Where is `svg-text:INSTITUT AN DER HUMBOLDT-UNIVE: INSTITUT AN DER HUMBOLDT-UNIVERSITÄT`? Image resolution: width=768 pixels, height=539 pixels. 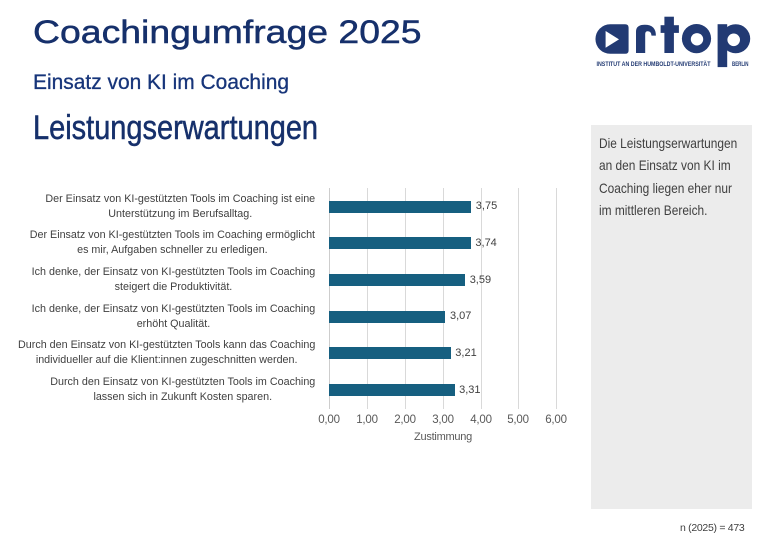
svg-text:INSTITUT AN DER HUMBOLDT-UNIVE: INSTITUT AN DER HUMBOLDT-UNIVERSITÄT is located at coordinates (654, 64).